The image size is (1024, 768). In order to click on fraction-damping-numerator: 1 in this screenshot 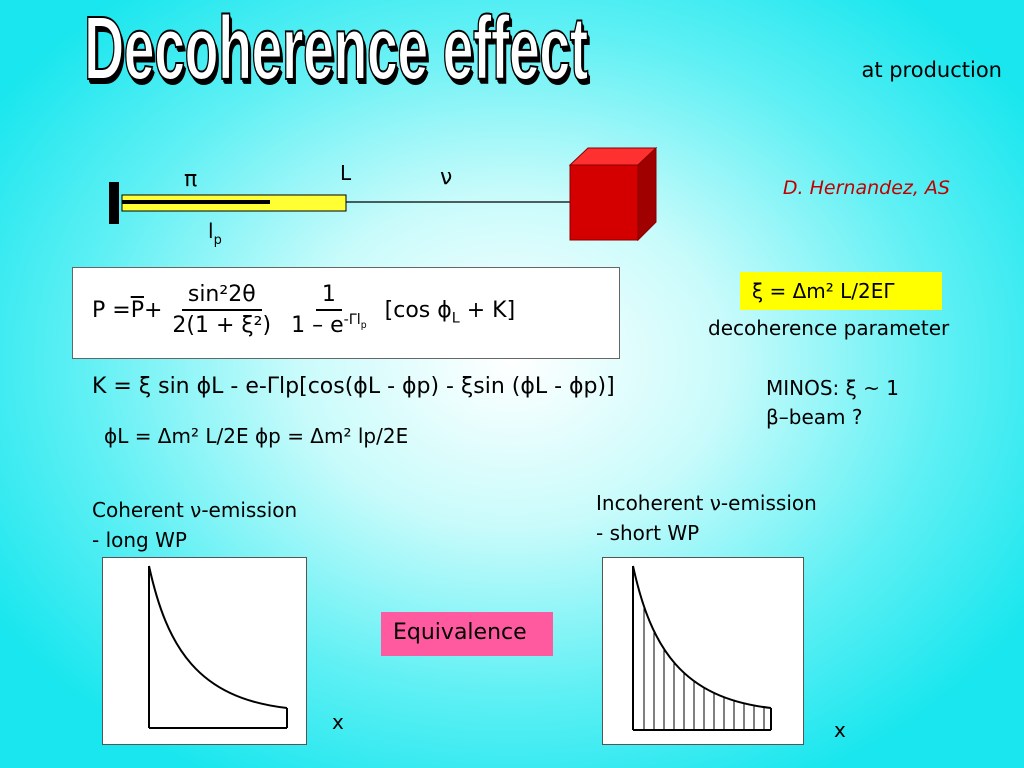, I will do `click(328, 296)`.